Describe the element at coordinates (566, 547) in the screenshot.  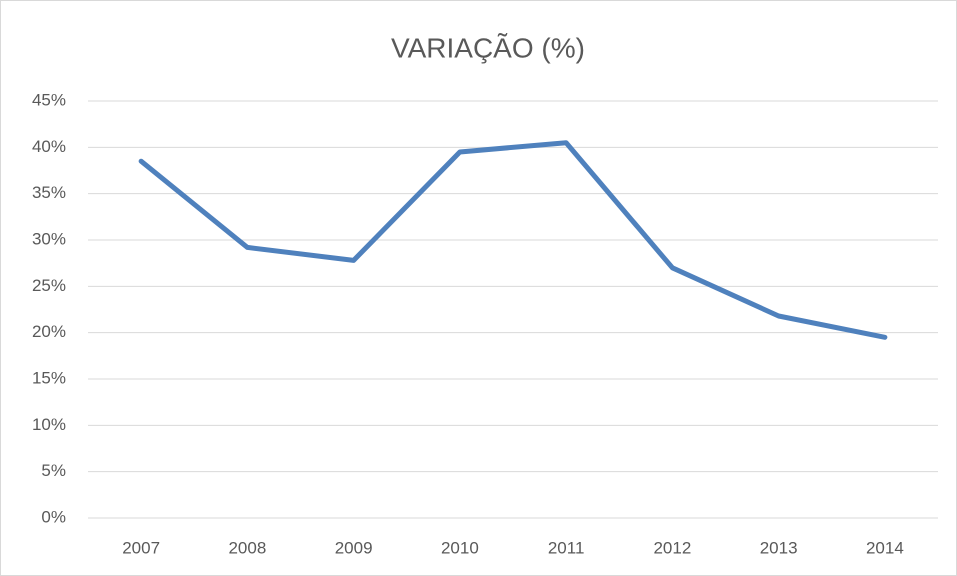
I see `x-tick-label: 2011` at that location.